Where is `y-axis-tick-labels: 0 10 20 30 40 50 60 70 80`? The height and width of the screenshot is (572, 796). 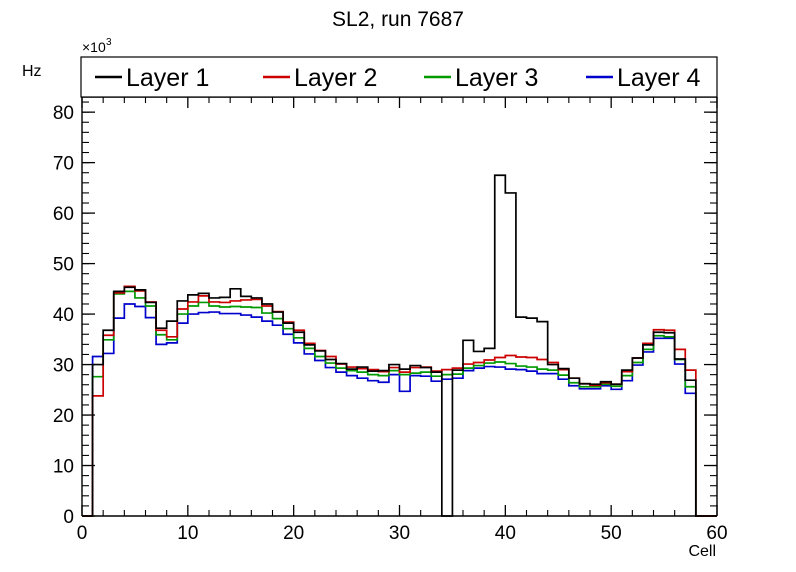 y-axis-tick-labels: 0 10 20 30 40 50 60 70 80 is located at coordinates (63, 315).